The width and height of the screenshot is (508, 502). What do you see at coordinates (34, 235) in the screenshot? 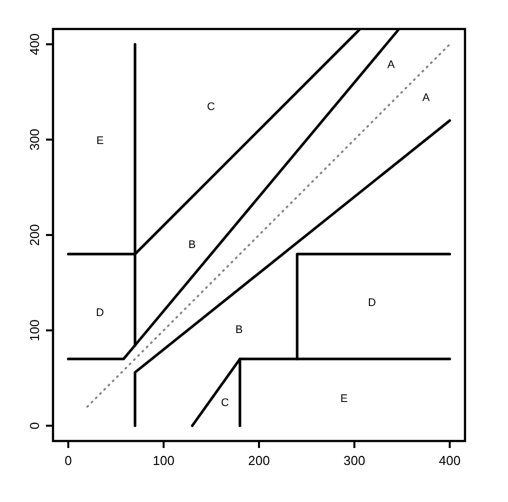
I see `y-tick-label: 200` at bounding box center [34, 235].